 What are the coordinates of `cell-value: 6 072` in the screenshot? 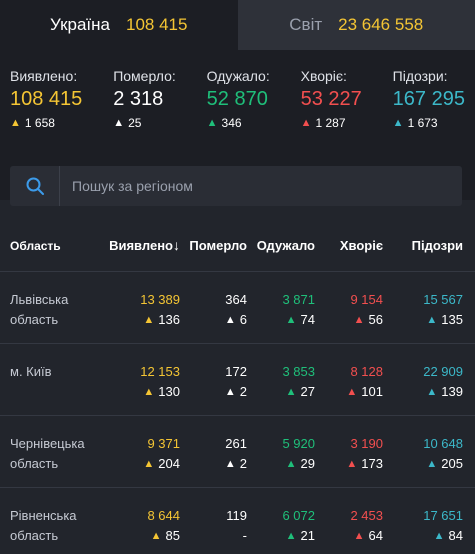 It's located at (298, 515).